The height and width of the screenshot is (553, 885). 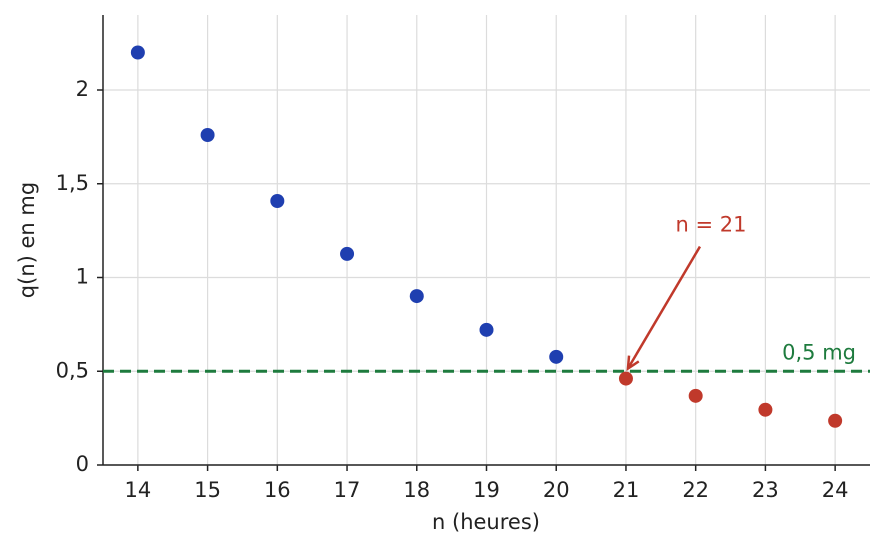 What do you see at coordinates (819, 352) in the screenshot?
I see `threshold-label: 0,5 mg` at bounding box center [819, 352].